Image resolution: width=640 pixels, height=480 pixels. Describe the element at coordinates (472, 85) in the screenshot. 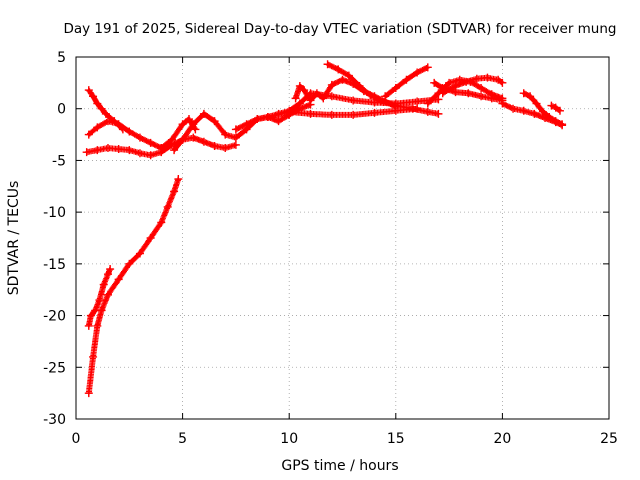

I see `series-arc13` at that location.